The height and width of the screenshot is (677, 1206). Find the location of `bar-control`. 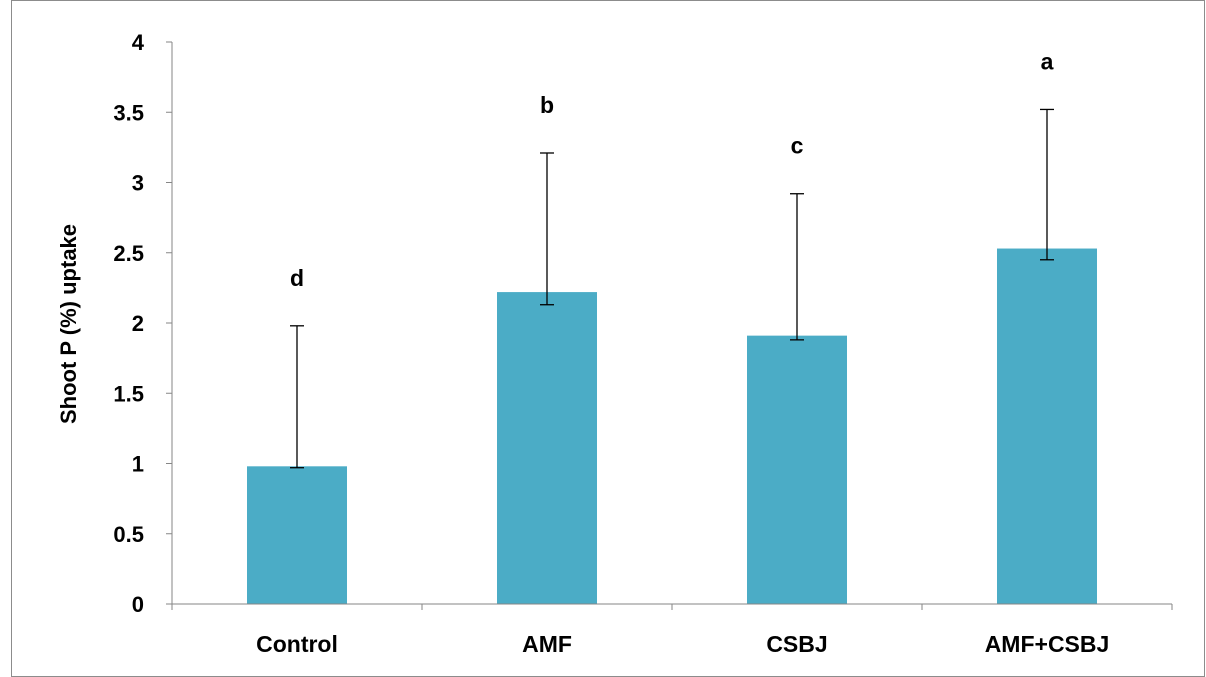

bar-control is located at coordinates (297, 535).